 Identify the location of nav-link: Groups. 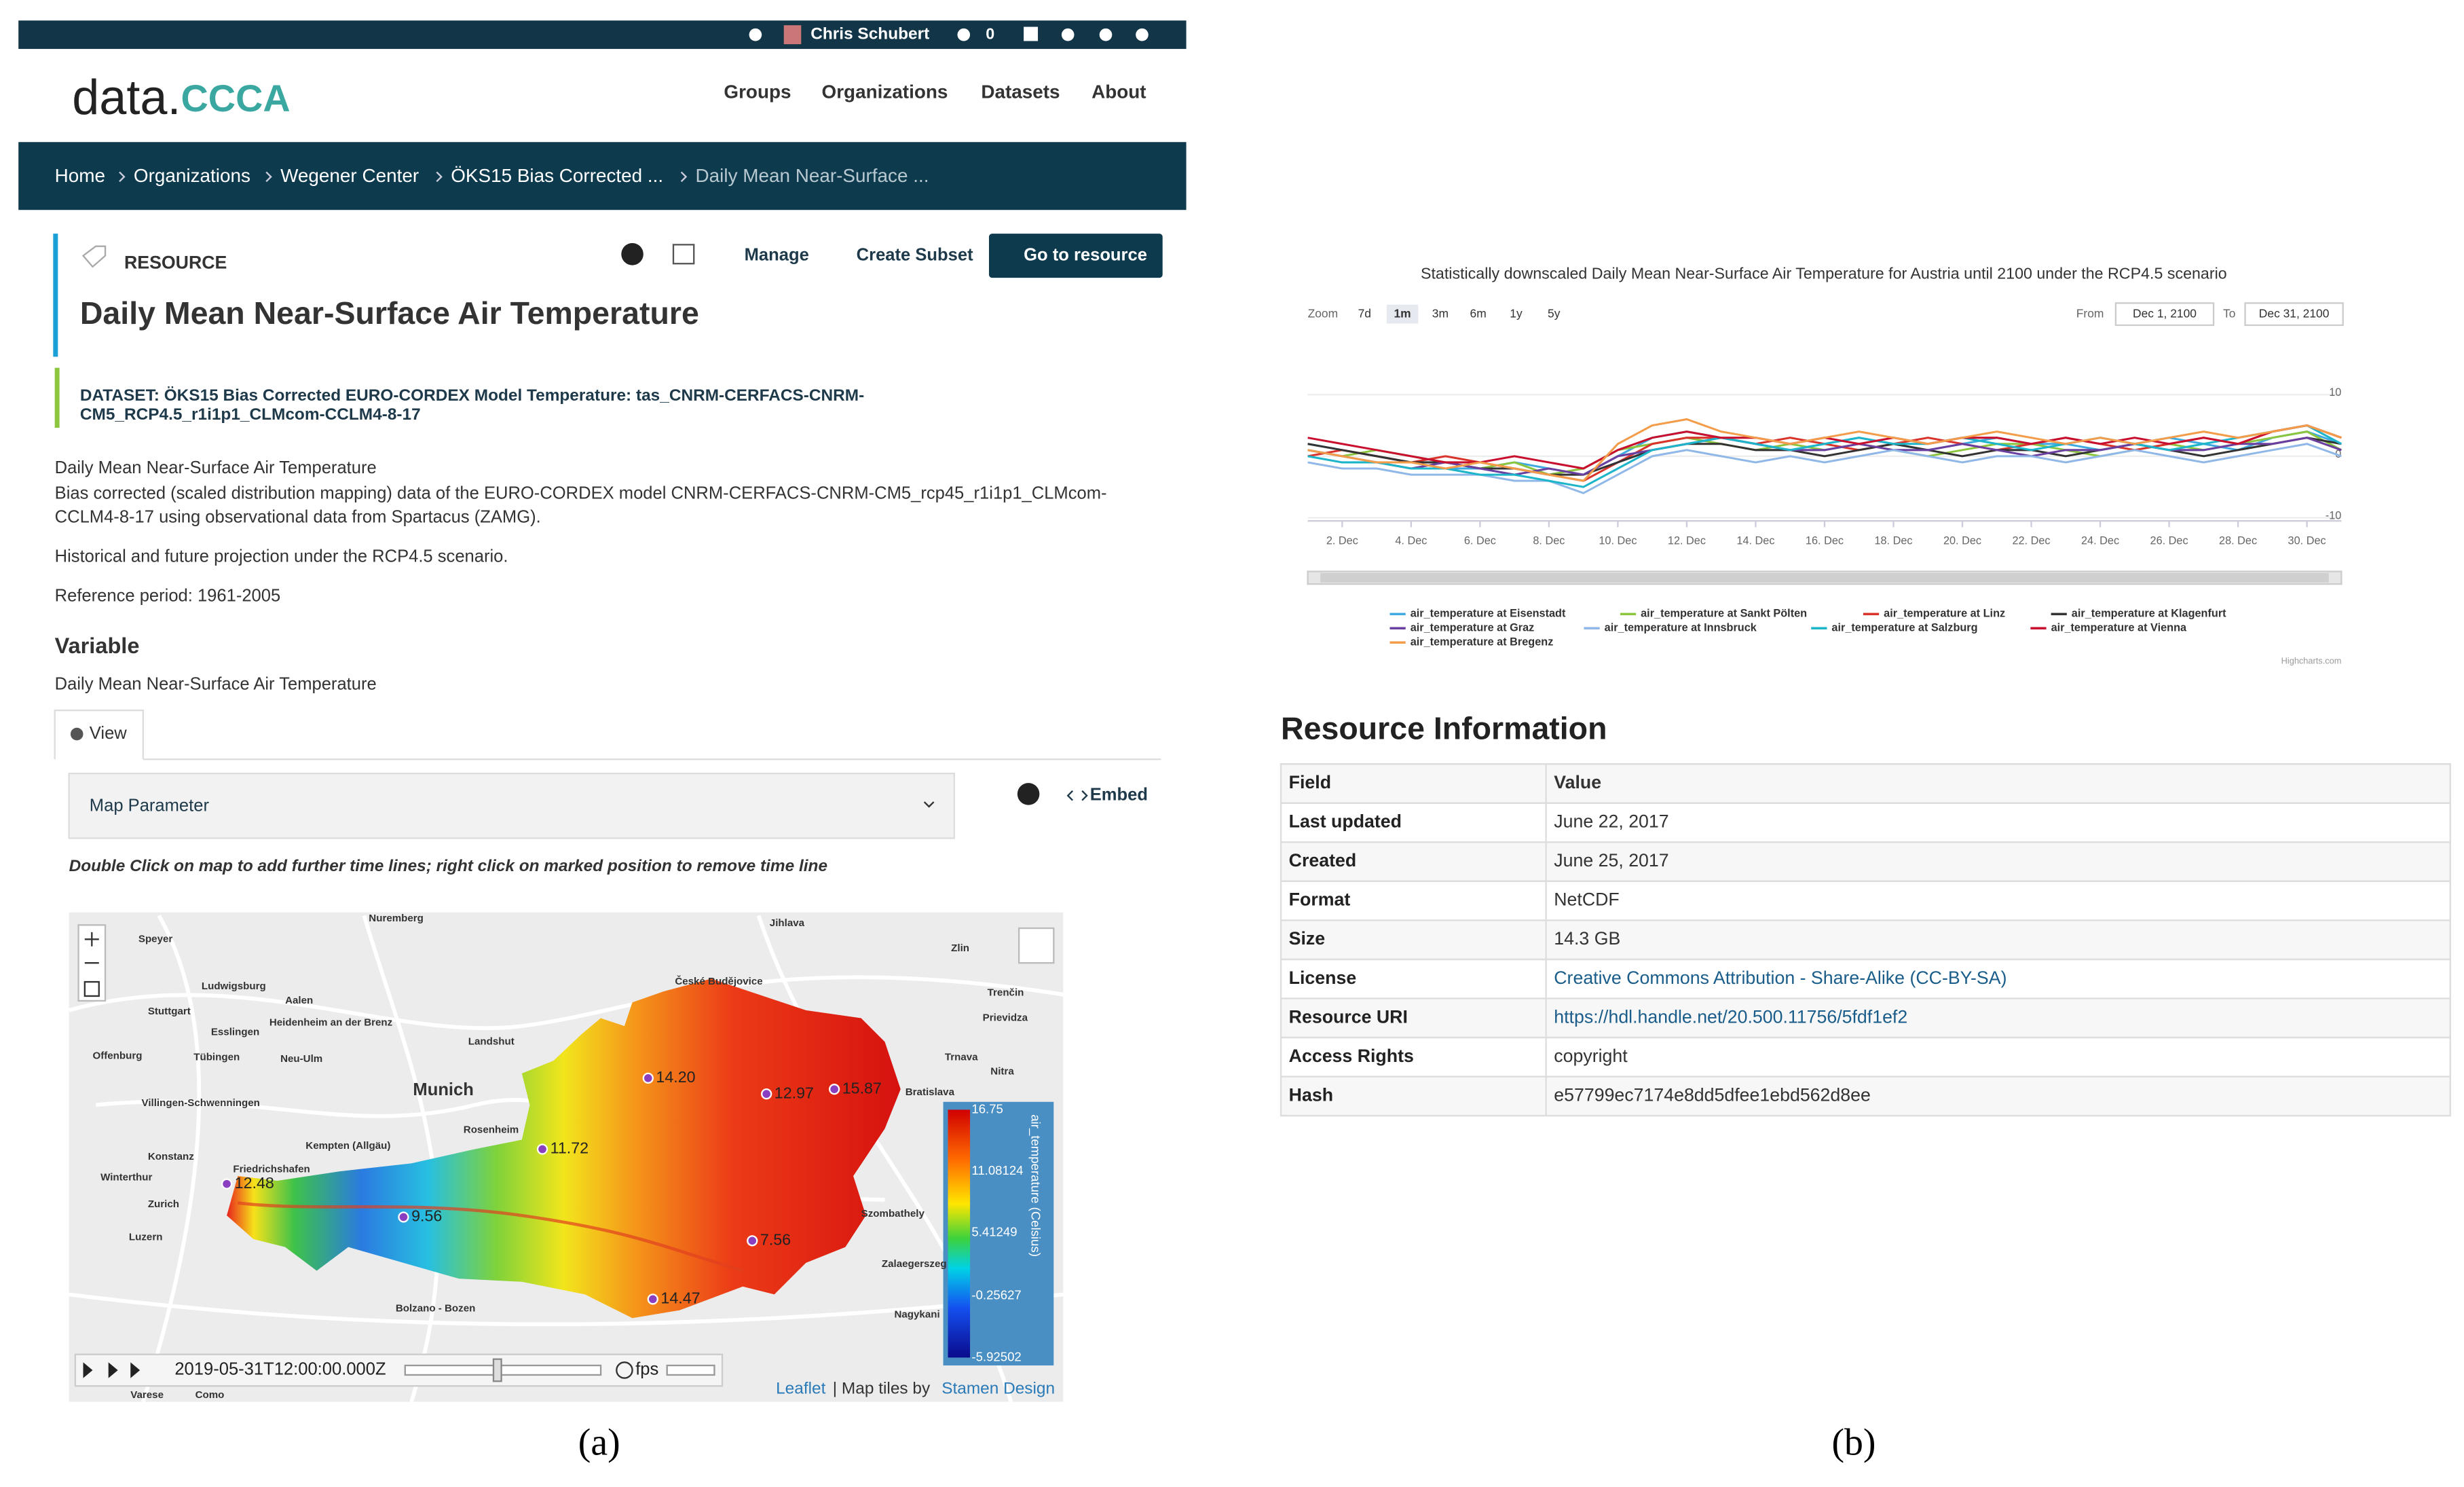
(758, 92).